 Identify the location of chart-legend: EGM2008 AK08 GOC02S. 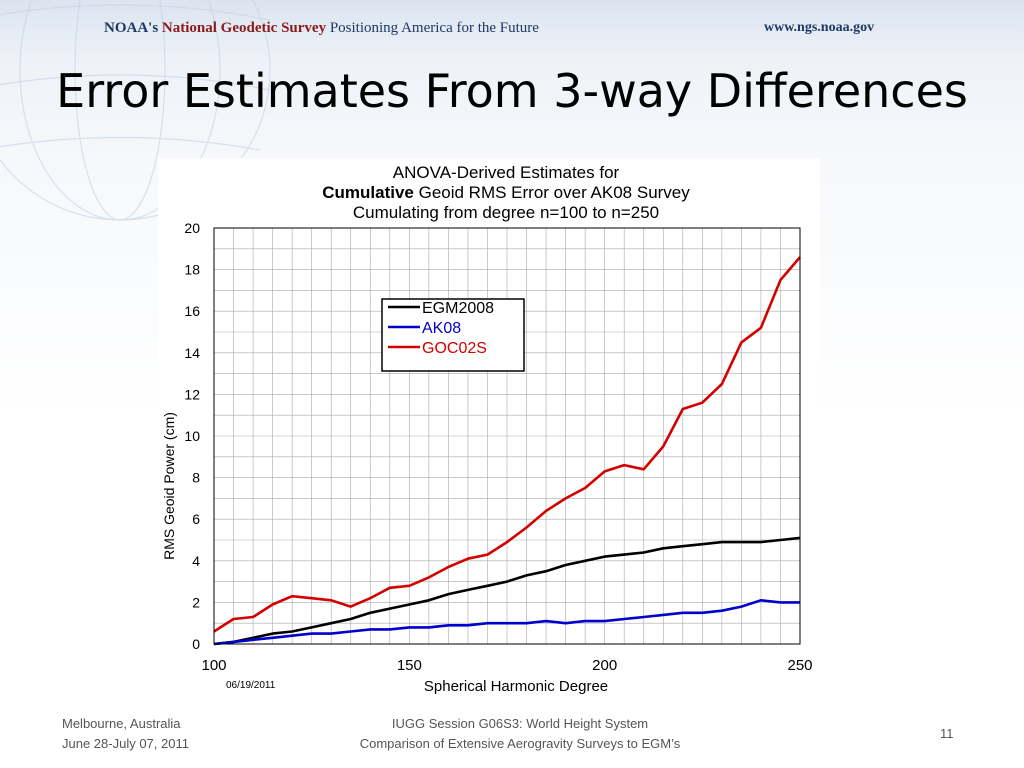
(453, 335).